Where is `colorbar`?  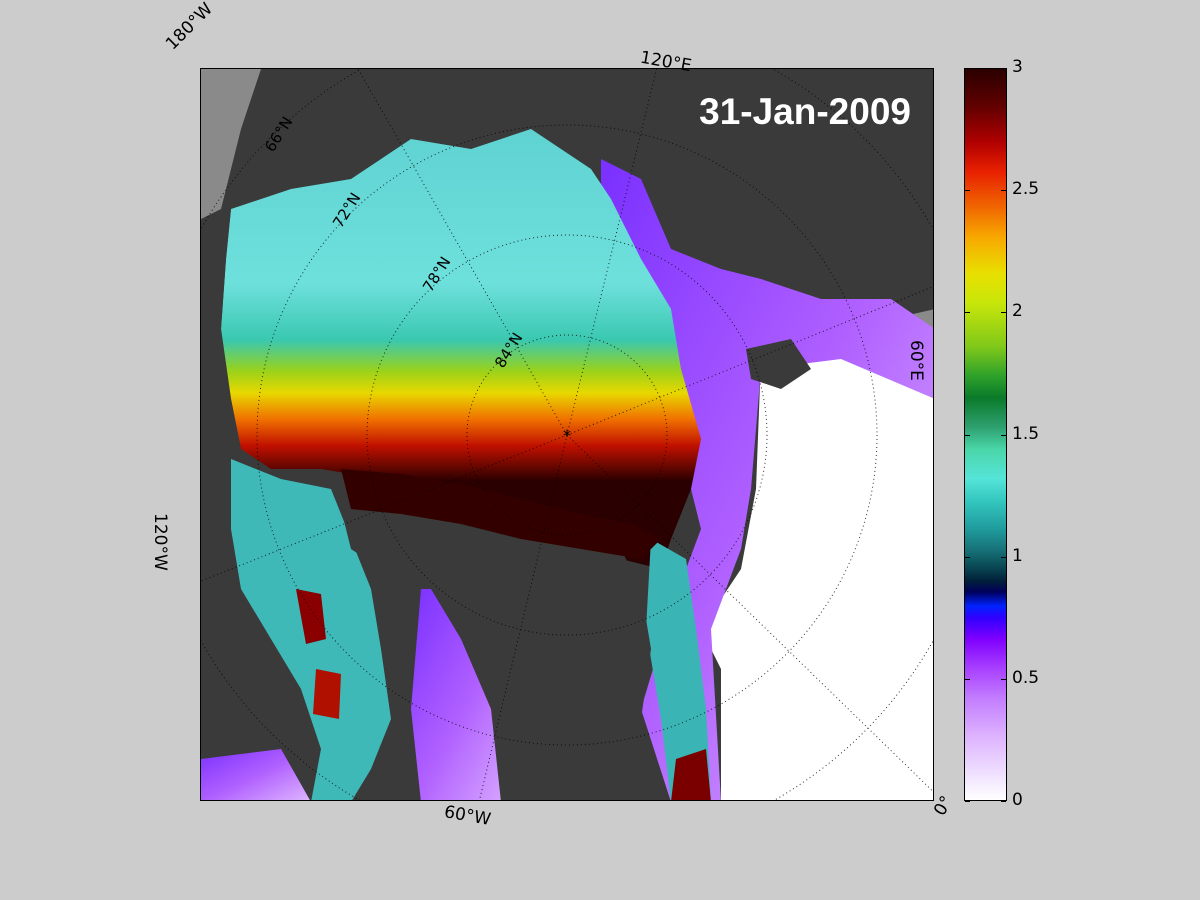 colorbar is located at coordinates (985, 434).